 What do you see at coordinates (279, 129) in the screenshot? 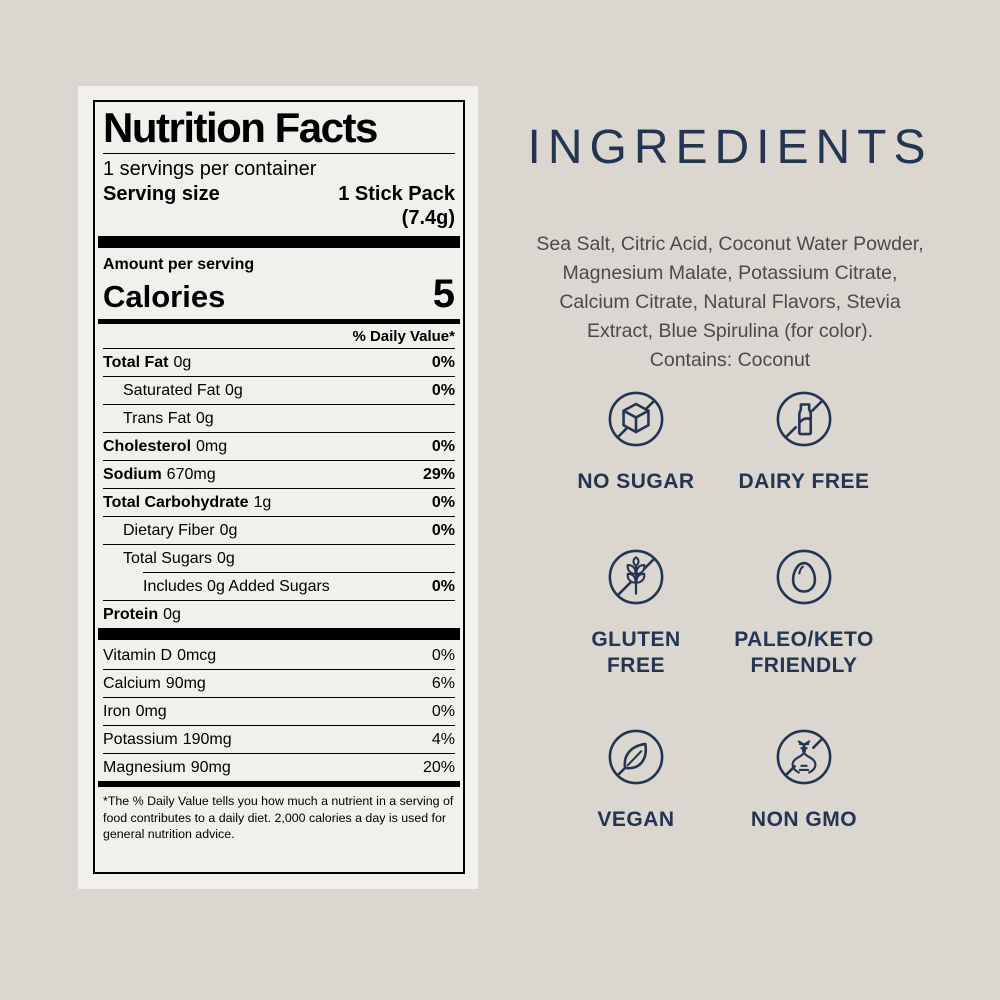
I see `nutrition-facts-title: Nutrition Facts` at bounding box center [279, 129].